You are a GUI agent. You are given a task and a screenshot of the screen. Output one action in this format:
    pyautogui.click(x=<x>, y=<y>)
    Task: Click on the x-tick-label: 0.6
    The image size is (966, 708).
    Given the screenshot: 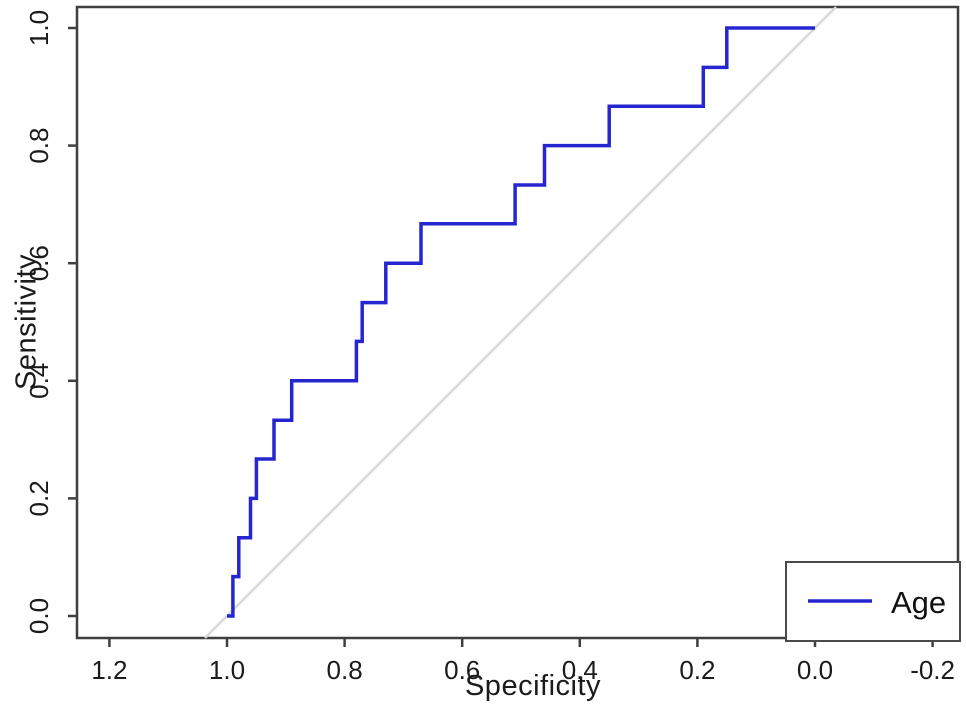 What is the action you would take?
    pyautogui.click(x=462, y=670)
    